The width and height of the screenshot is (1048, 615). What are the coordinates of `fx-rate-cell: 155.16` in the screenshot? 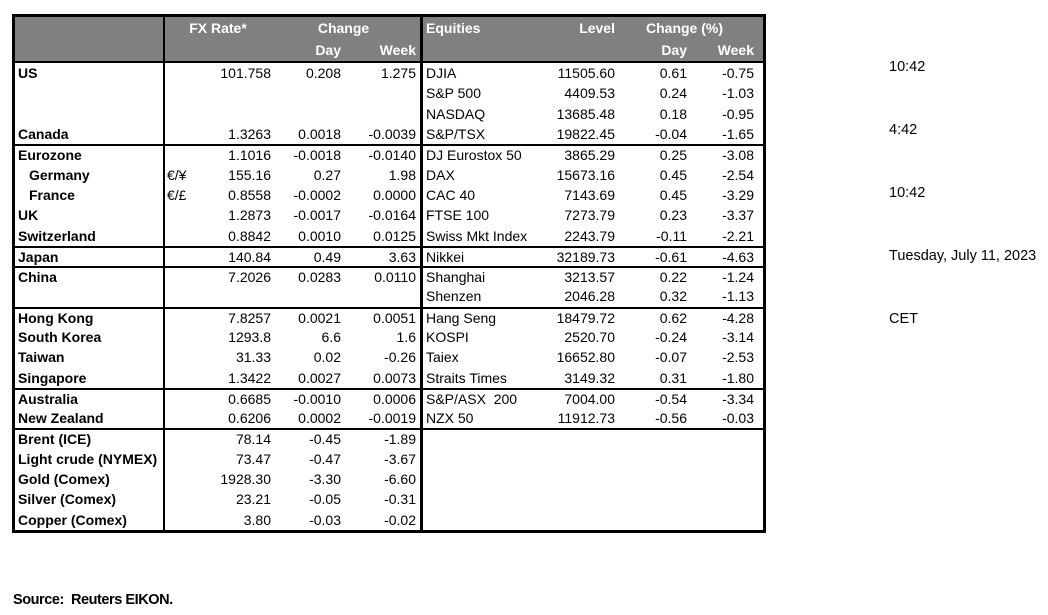 It's located at (249, 174).